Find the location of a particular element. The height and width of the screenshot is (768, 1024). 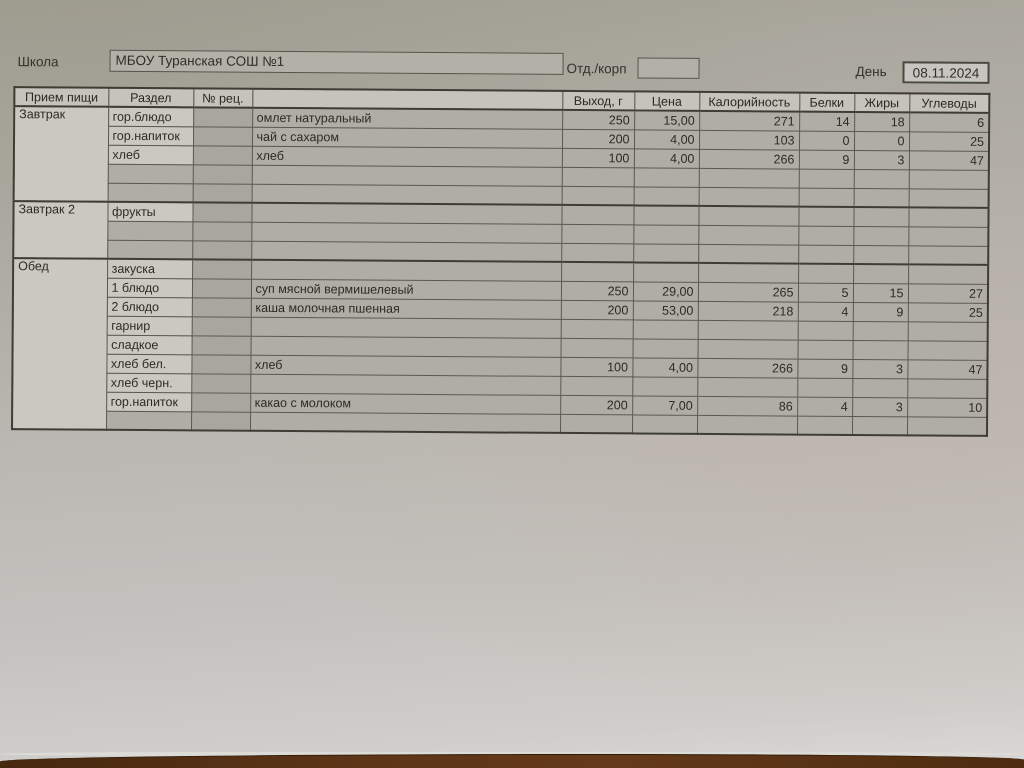

column-header: Прием пищи is located at coordinates (61, 97).